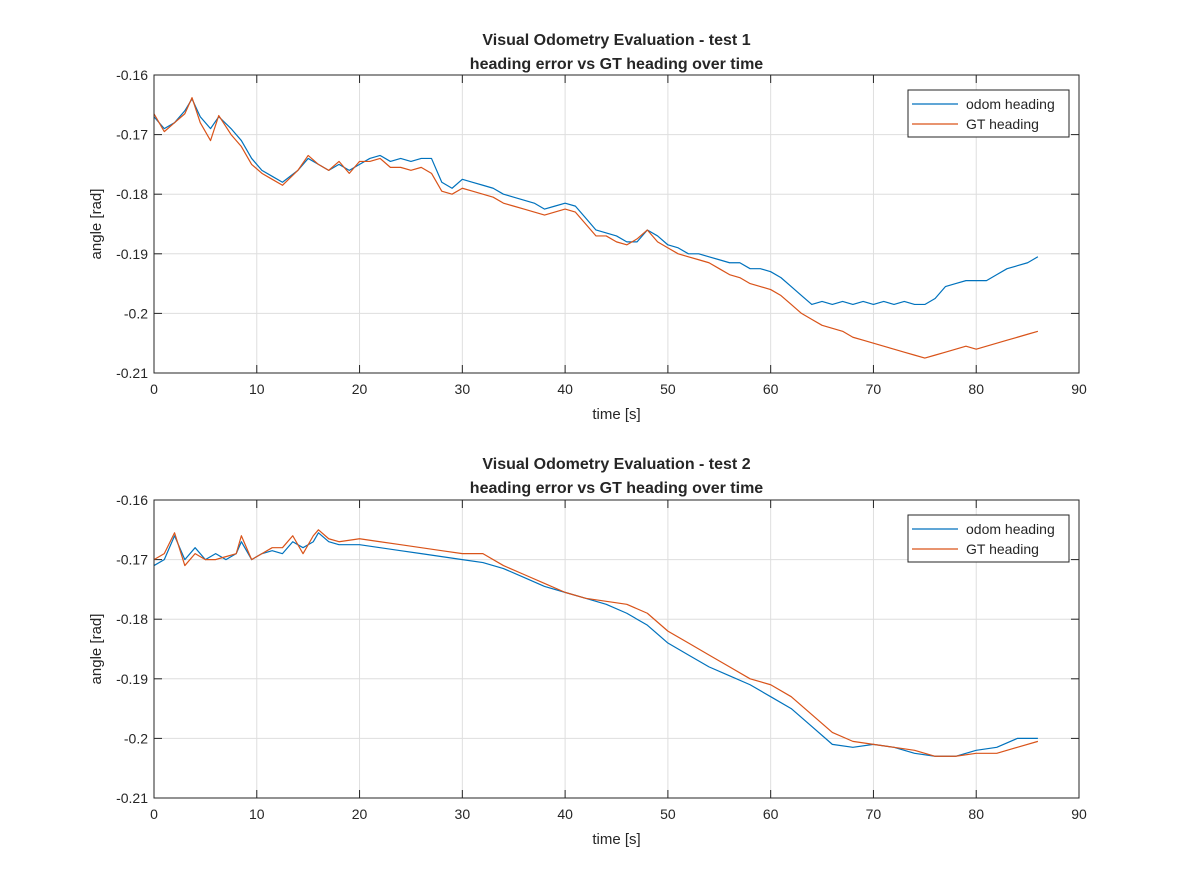 The height and width of the screenshot is (895, 1195). I want to click on chart-title: Visual Odometry Evaluation - test 2, so click(616, 464).